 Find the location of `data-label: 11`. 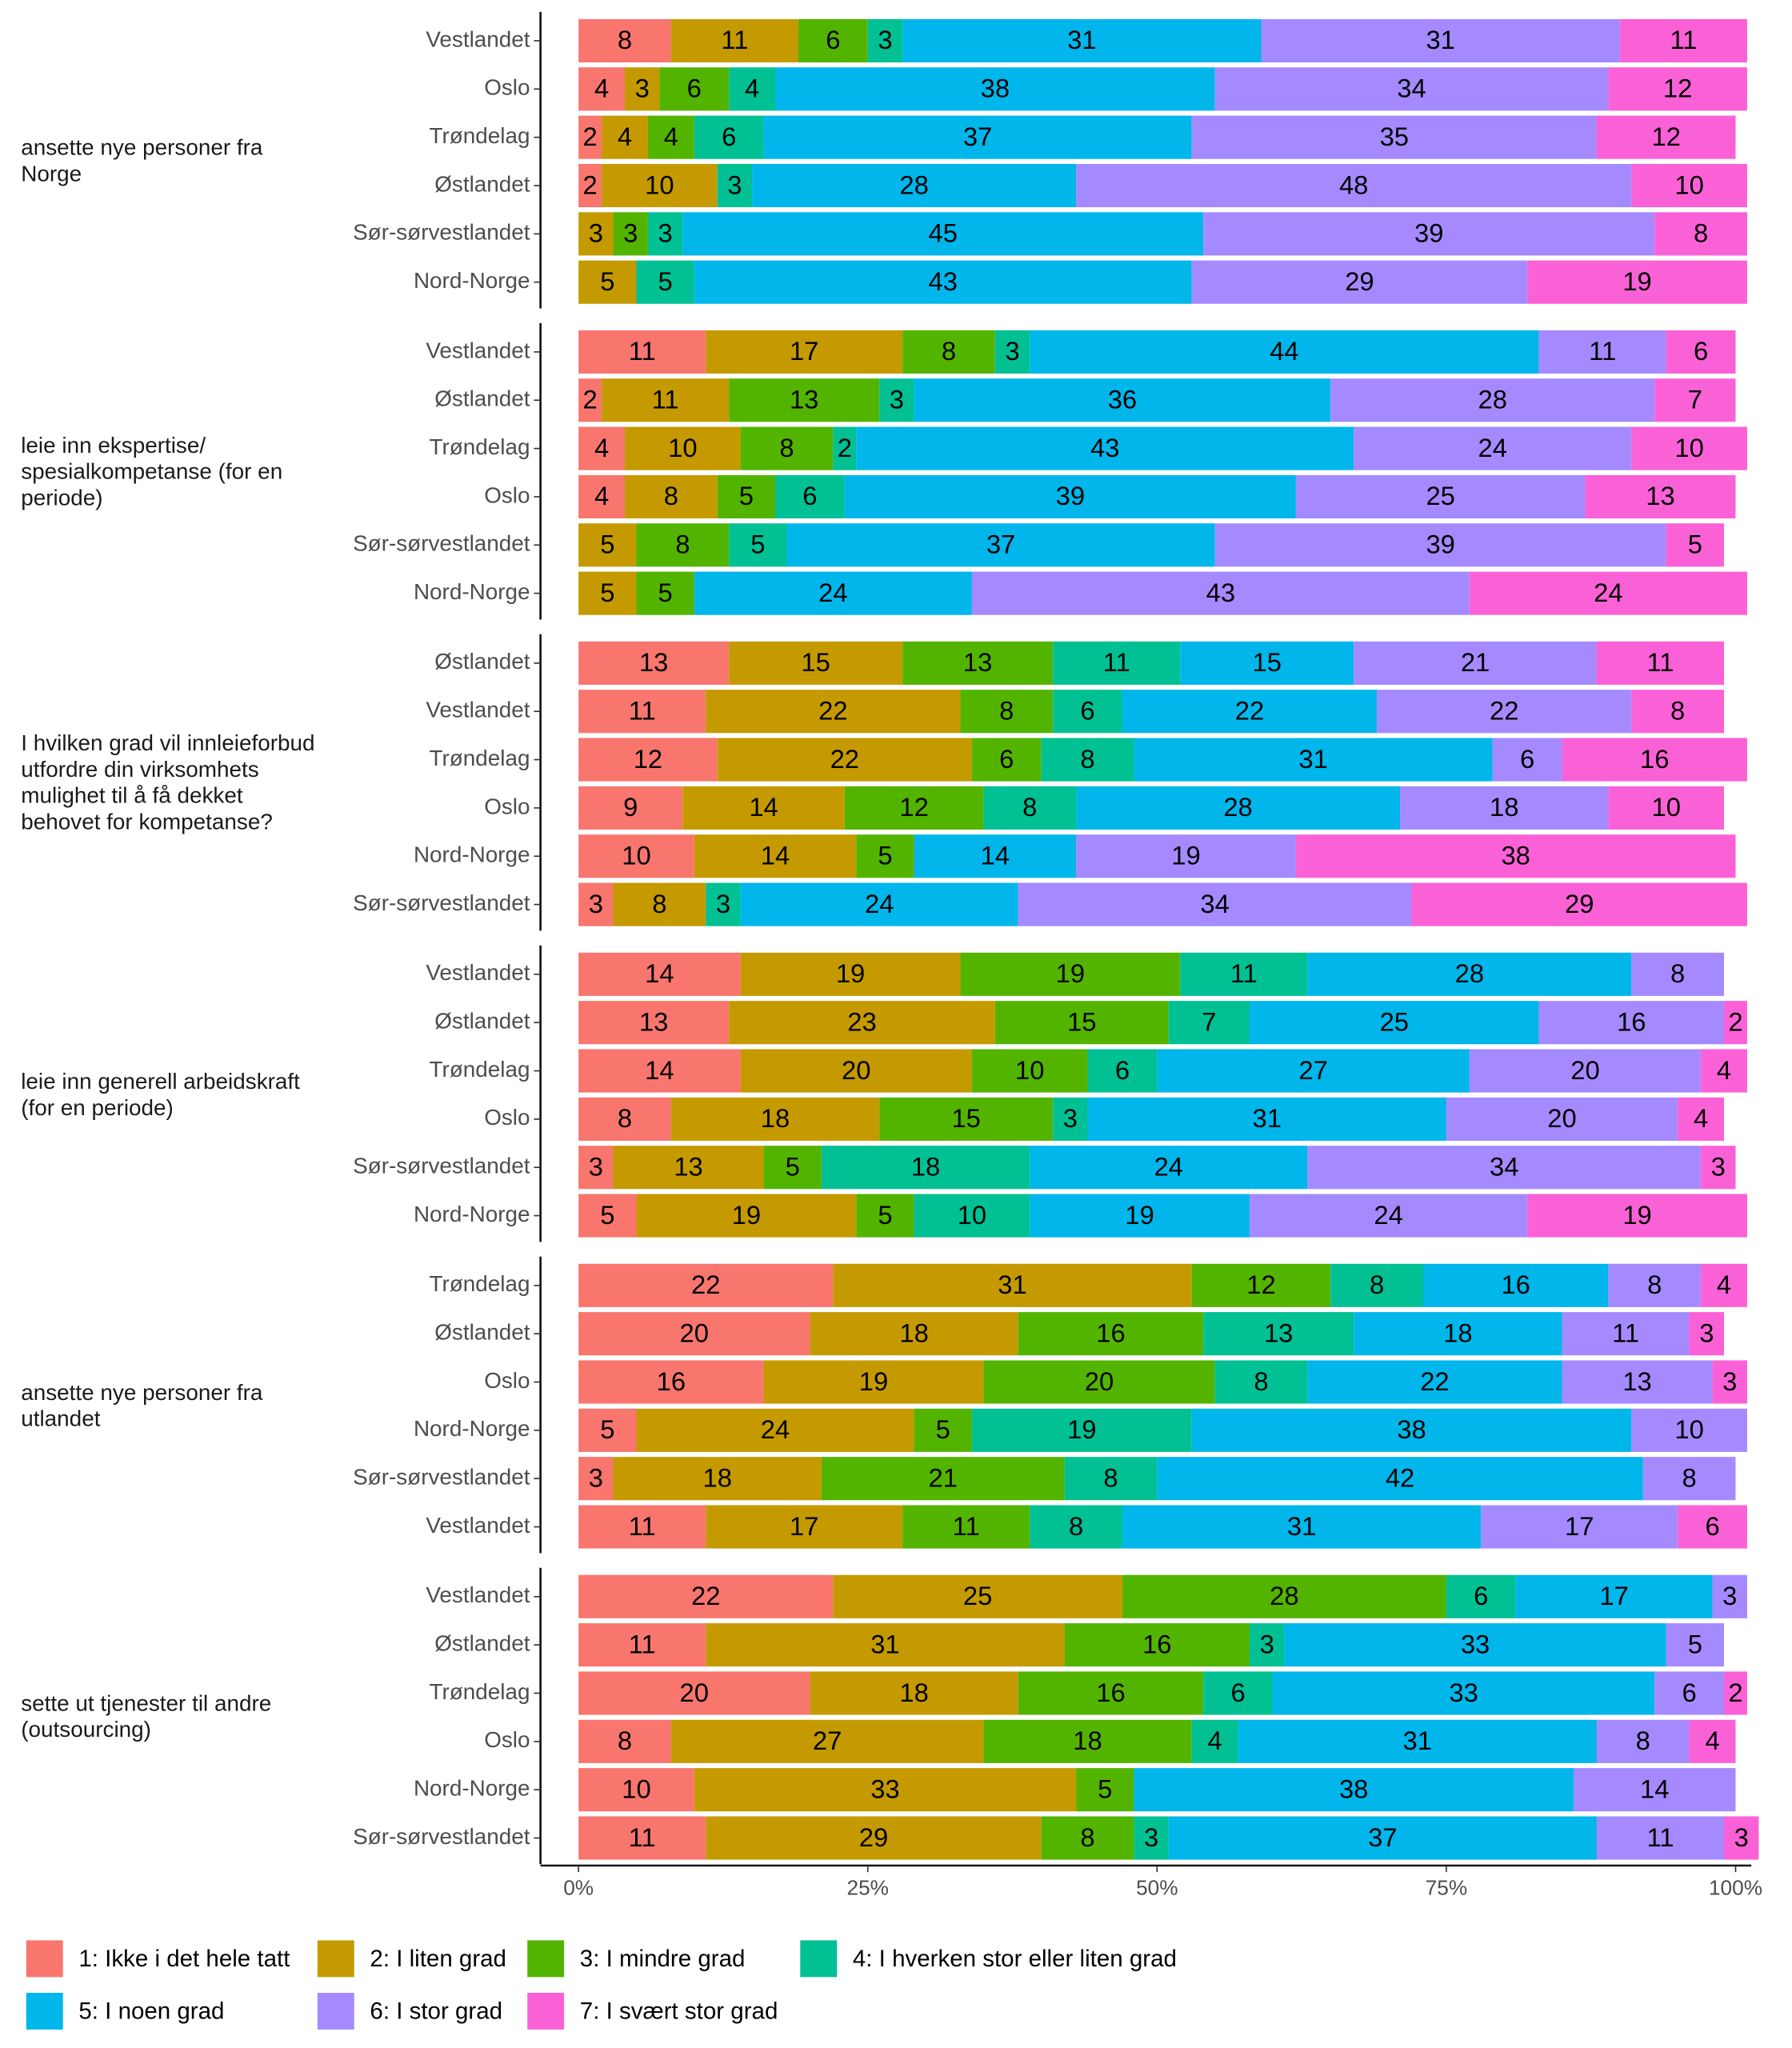

data-label: 11 is located at coordinates (966, 1526).